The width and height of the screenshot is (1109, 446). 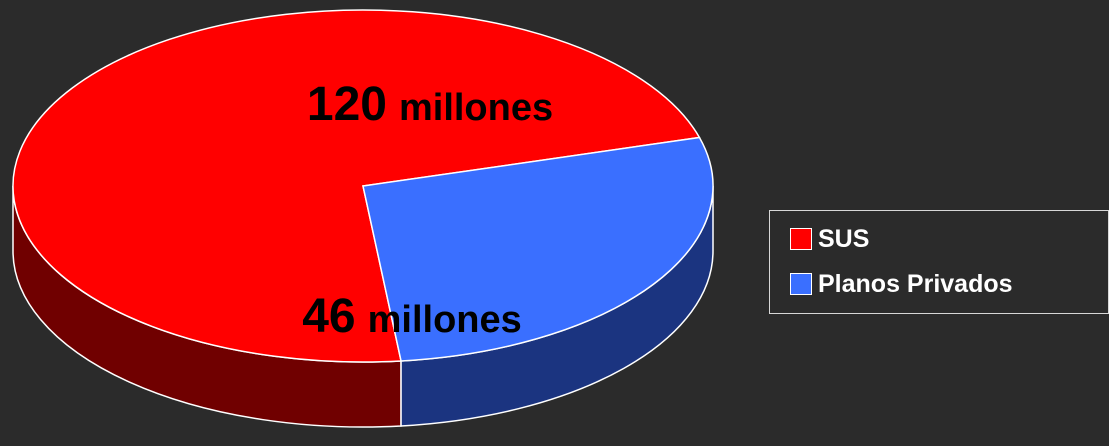 What do you see at coordinates (801, 239) in the screenshot?
I see `legend-swatch-sus` at bounding box center [801, 239].